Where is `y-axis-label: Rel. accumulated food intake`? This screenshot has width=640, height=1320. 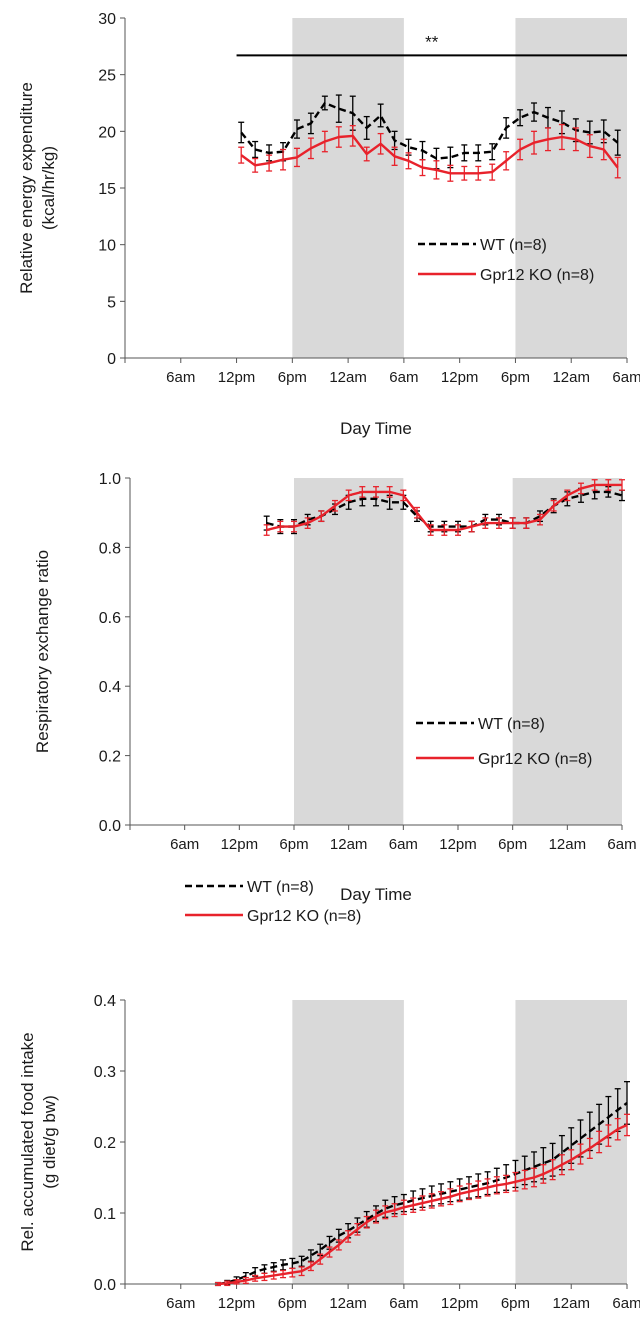
y-axis-label: Rel. accumulated food intake is located at coordinates (27, 1141).